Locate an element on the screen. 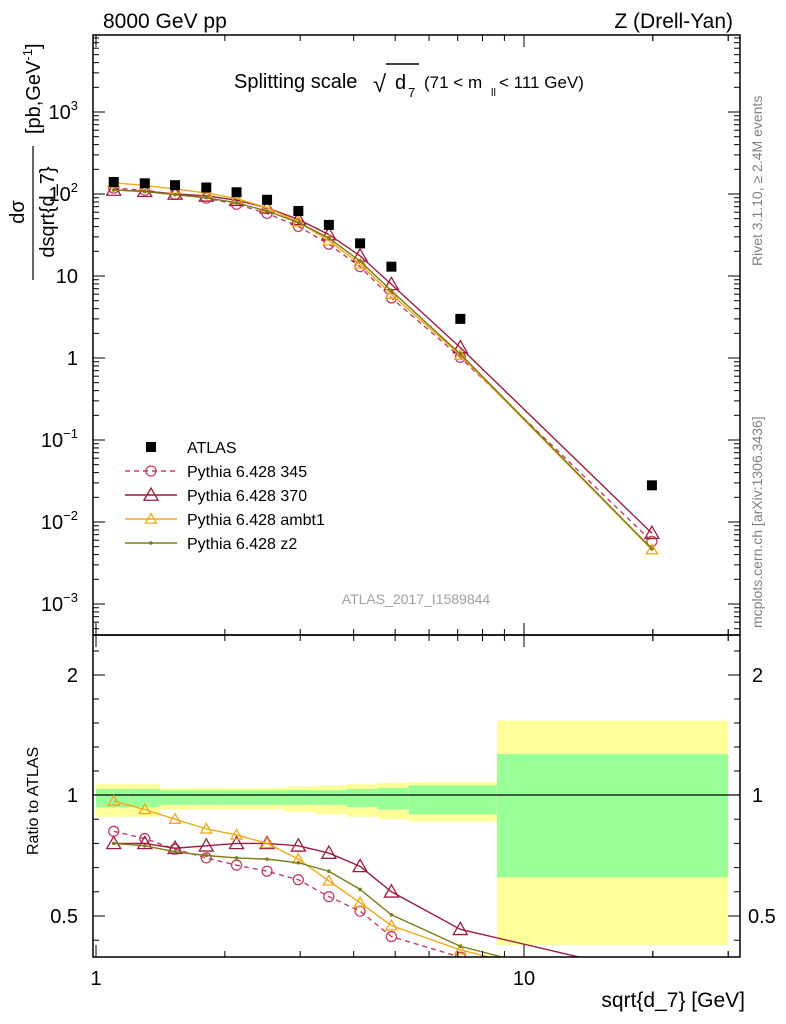 The image size is (786, 1024). ylabel-unit: [pb,GeV is located at coordinates (34, 97).